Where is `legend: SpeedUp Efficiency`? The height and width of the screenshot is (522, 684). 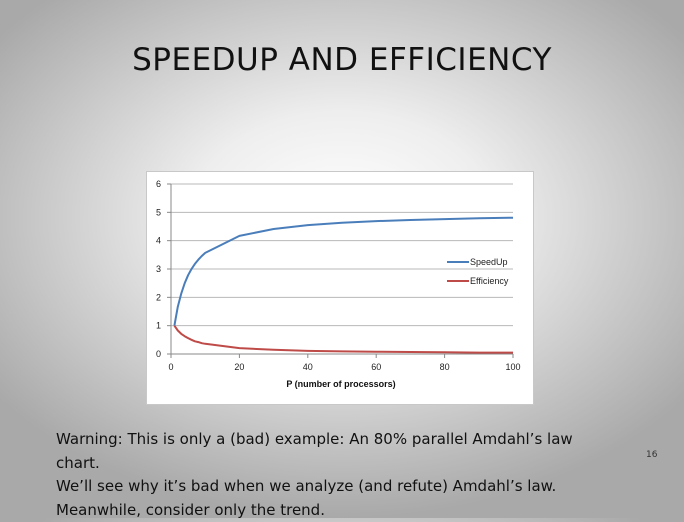
legend: SpeedUp Efficiency is located at coordinates (478, 271).